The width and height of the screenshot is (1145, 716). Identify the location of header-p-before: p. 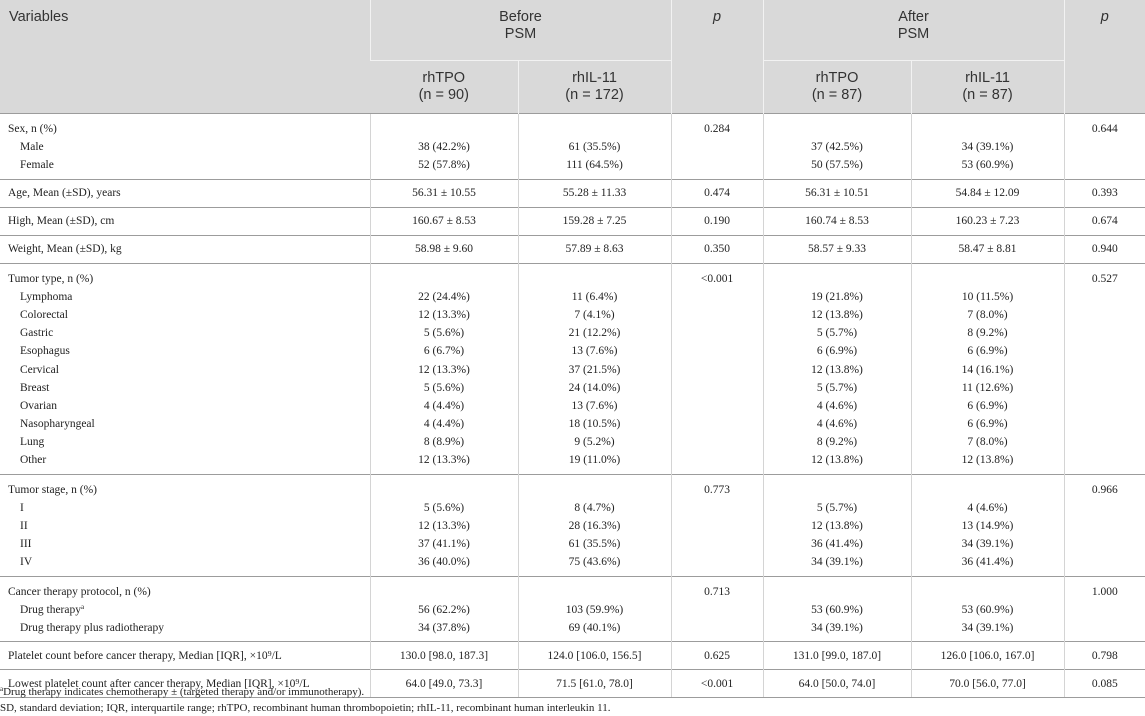
(717, 57).